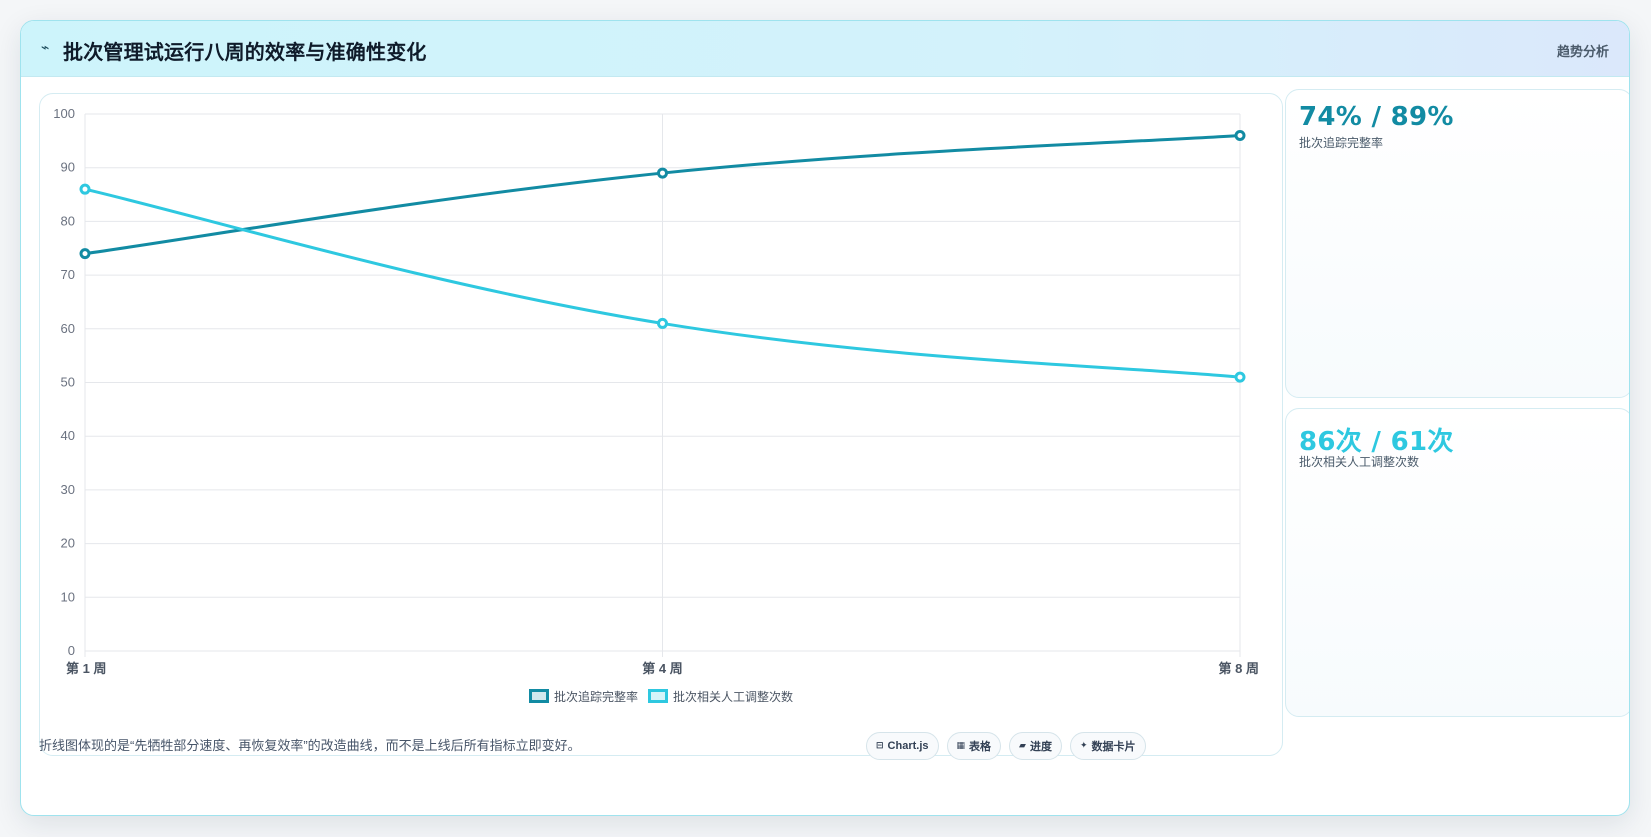  Describe the element at coordinates (71, 650) in the screenshot. I see `y-tick-label: 0` at that location.